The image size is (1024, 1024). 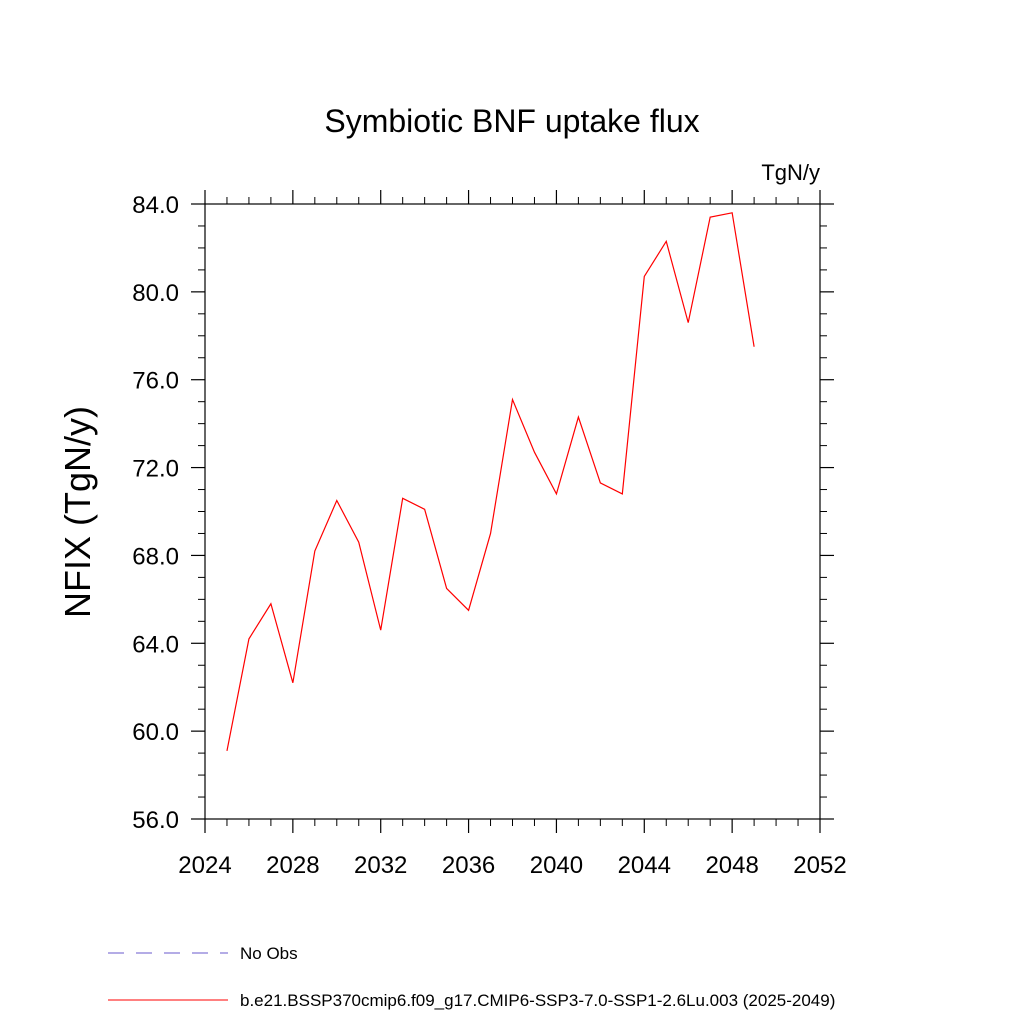 What do you see at coordinates (819, 865) in the screenshot?
I see `x-tick-label: 2052` at bounding box center [819, 865].